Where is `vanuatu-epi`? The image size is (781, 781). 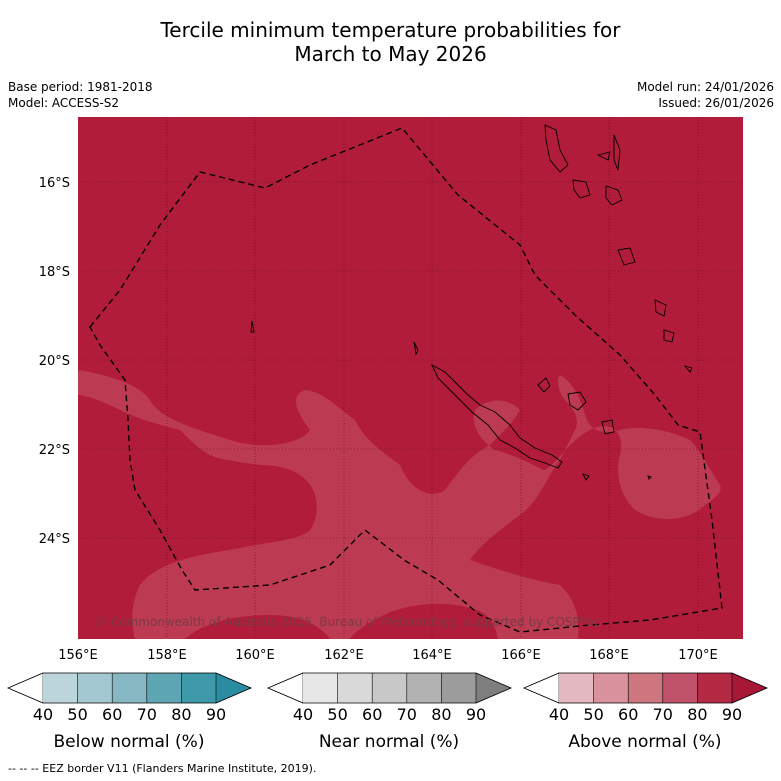
vanuatu-epi is located at coordinates (614, 195).